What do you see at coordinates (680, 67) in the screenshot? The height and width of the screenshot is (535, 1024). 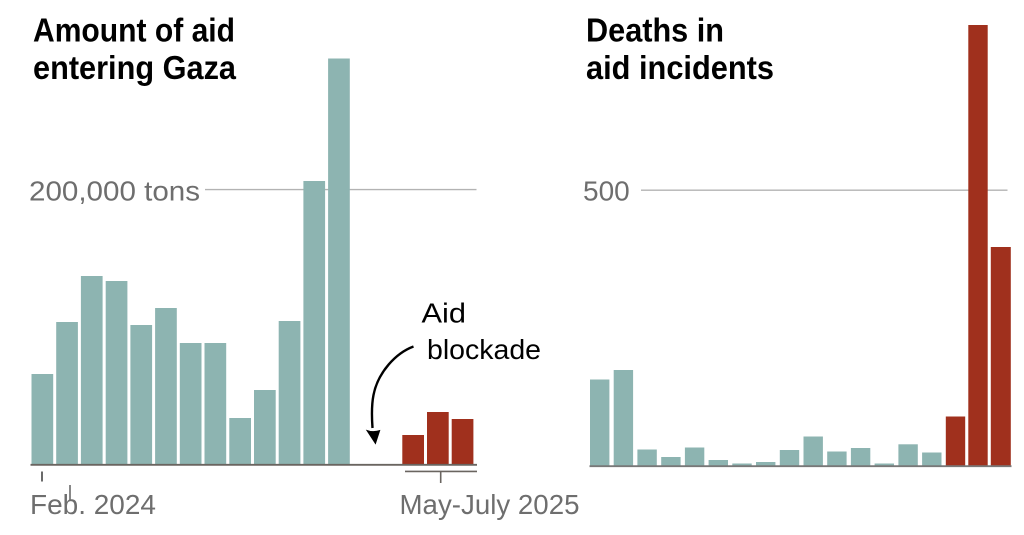 I see `svg-text: aid incidents` at bounding box center [680, 67].